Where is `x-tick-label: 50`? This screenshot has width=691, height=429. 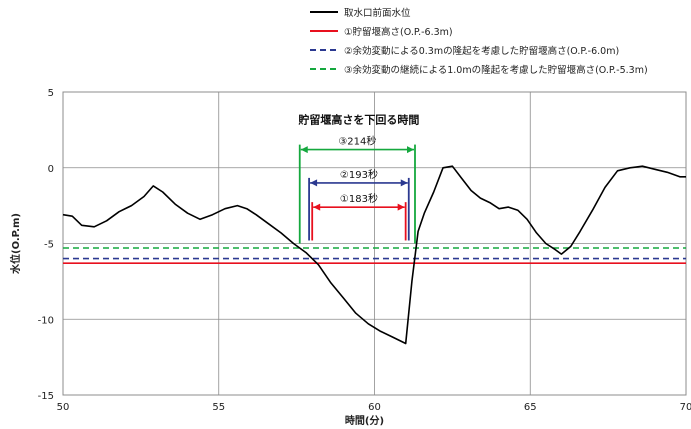
x-tick-label: 50 is located at coordinates (63, 407).